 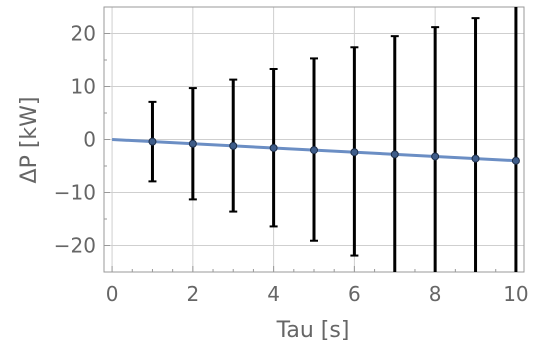 What do you see at coordinates (273, 294) in the screenshot?
I see `x-tick-label: 4` at bounding box center [273, 294].